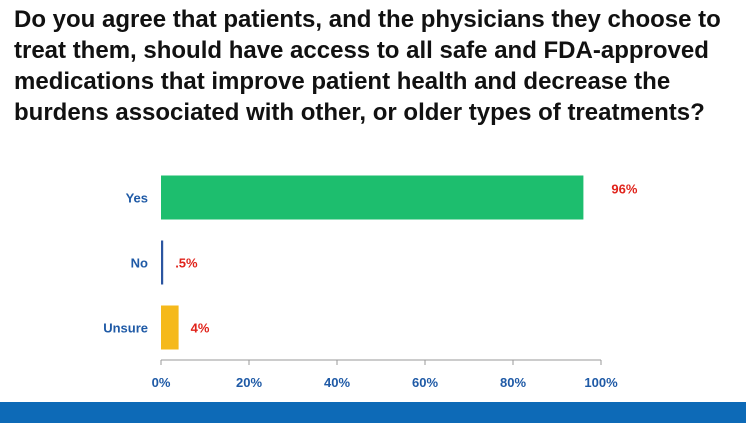 Image resolution: width=746 pixels, height=423 pixels. What do you see at coordinates (337, 382) in the screenshot?
I see `x-tick-label: 40%` at bounding box center [337, 382].